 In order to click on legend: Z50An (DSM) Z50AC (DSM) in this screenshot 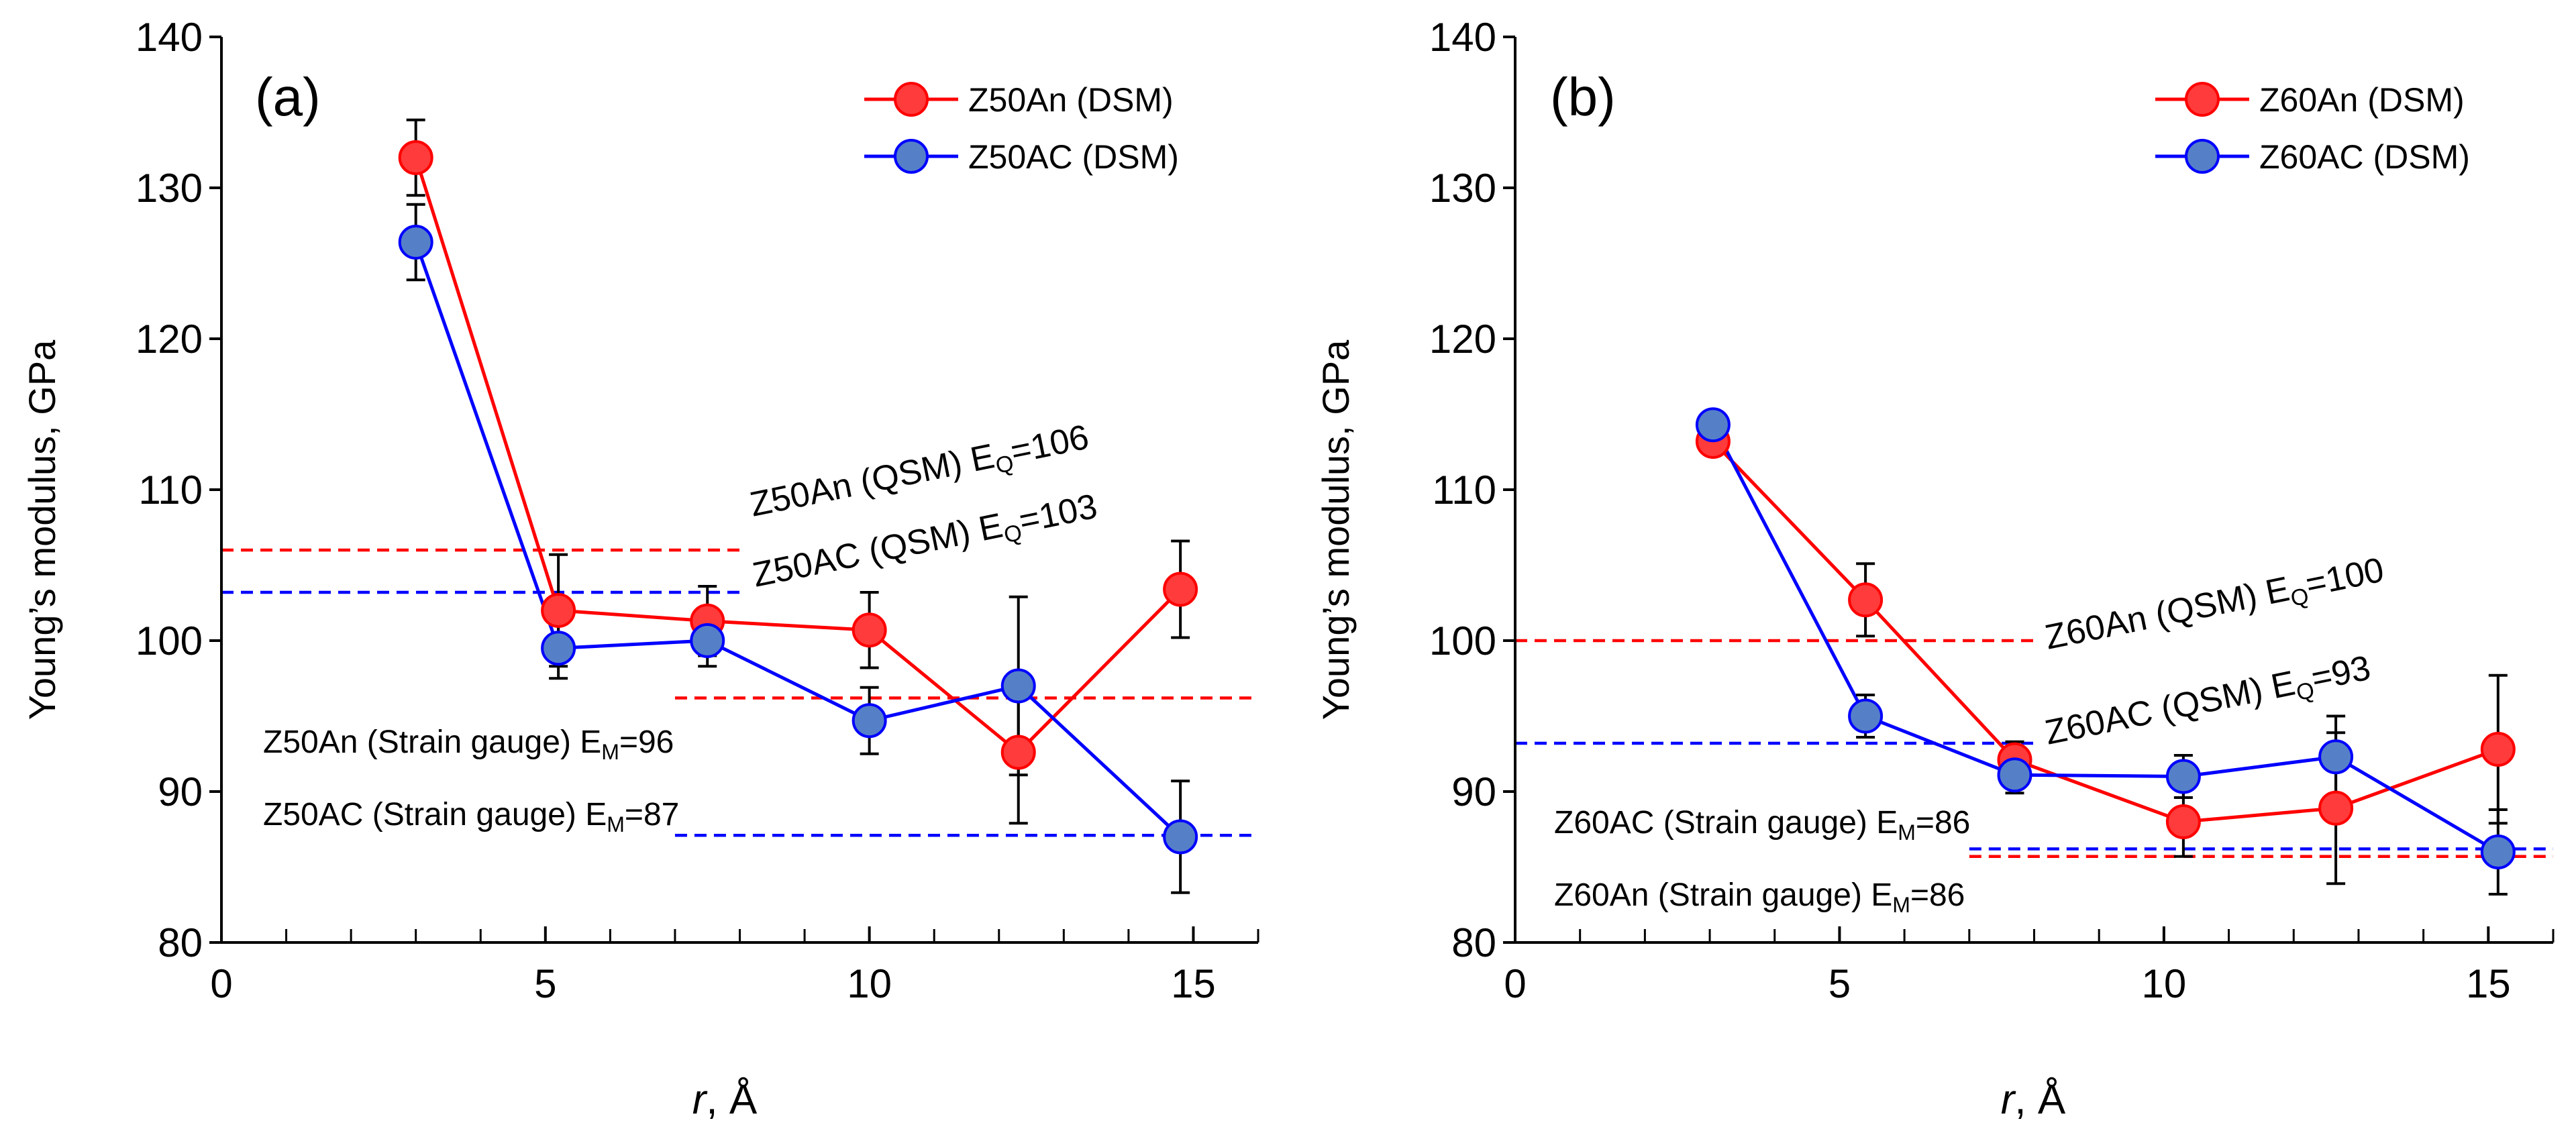, I will do `click(1021, 128)`.